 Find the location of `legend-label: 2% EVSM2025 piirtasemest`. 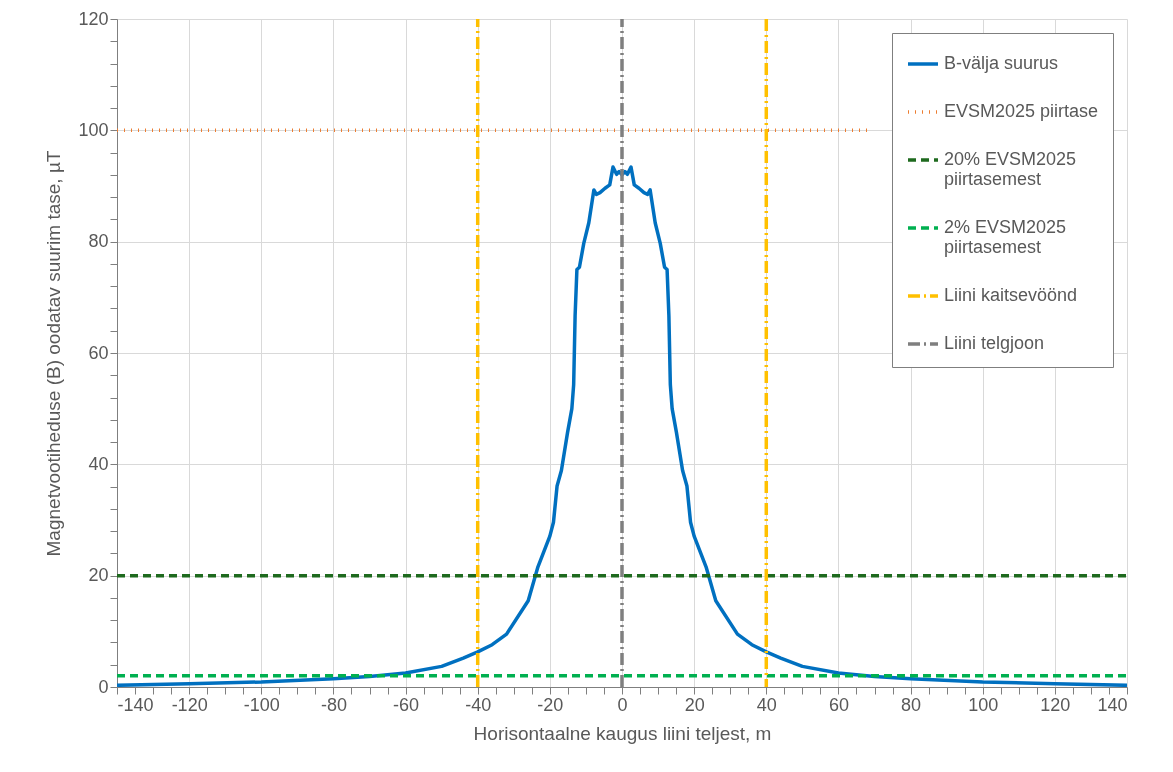

legend-label: 2% EVSM2025 piirtasemest is located at coordinates (1005, 237).